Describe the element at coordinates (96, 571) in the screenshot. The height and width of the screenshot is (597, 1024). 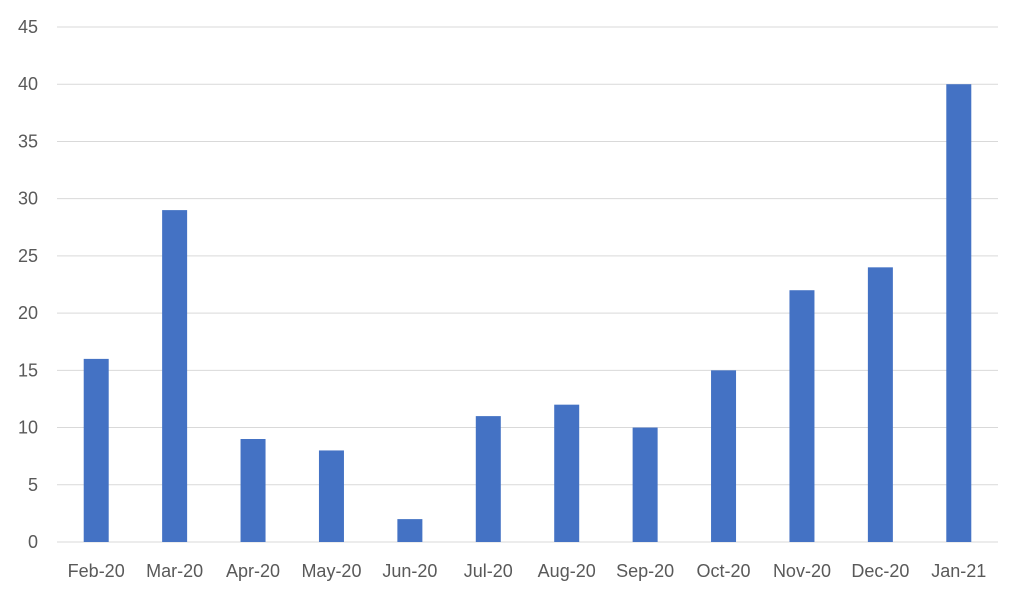
I see `x-tick-label-Feb-20: Feb-20` at that location.